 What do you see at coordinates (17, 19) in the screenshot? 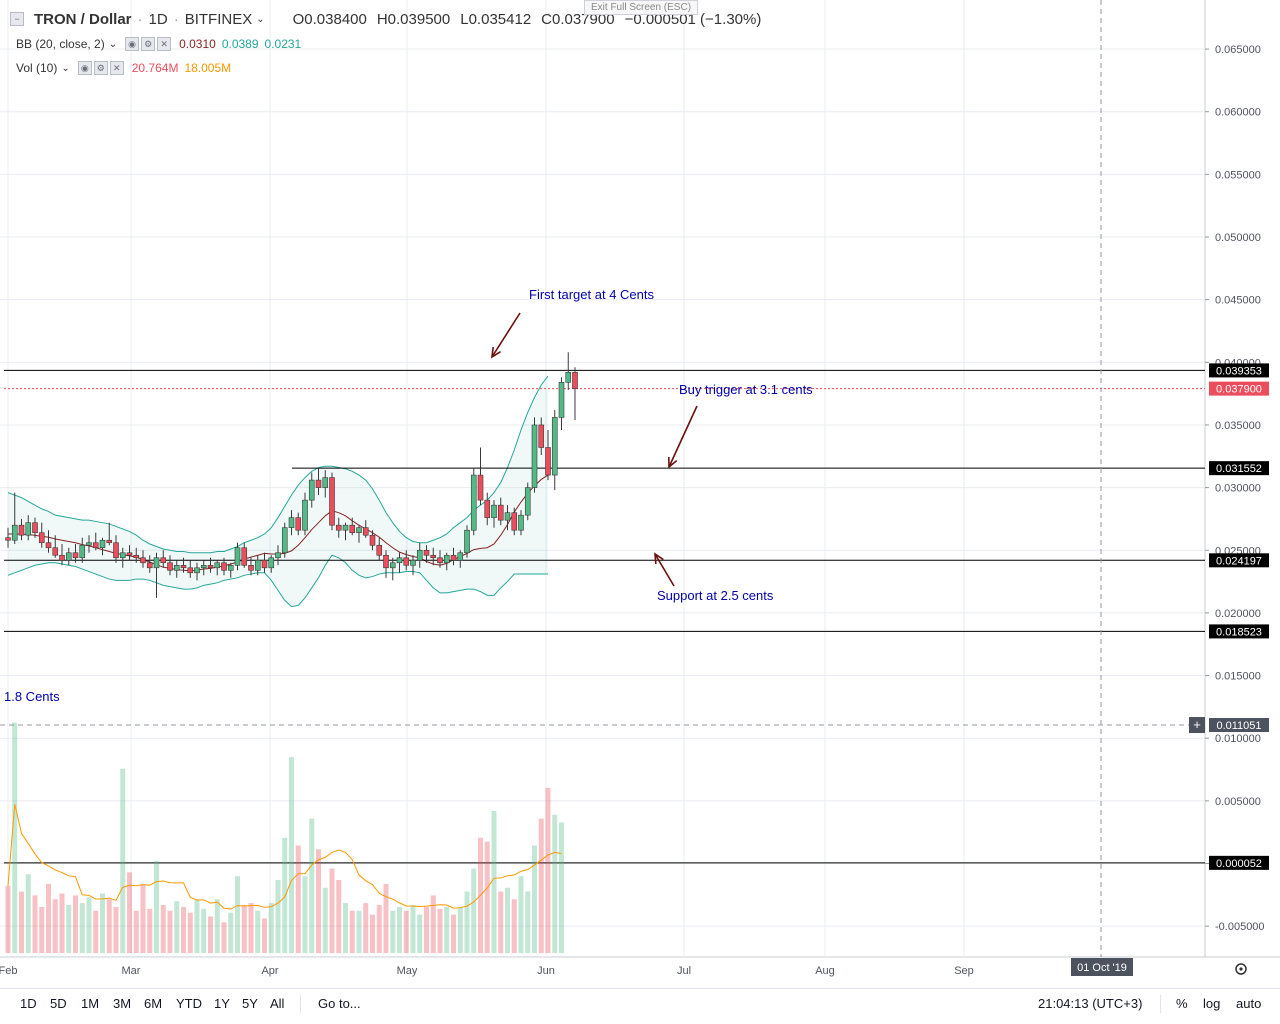
I see `collapse-icon: −` at bounding box center [17, 19].